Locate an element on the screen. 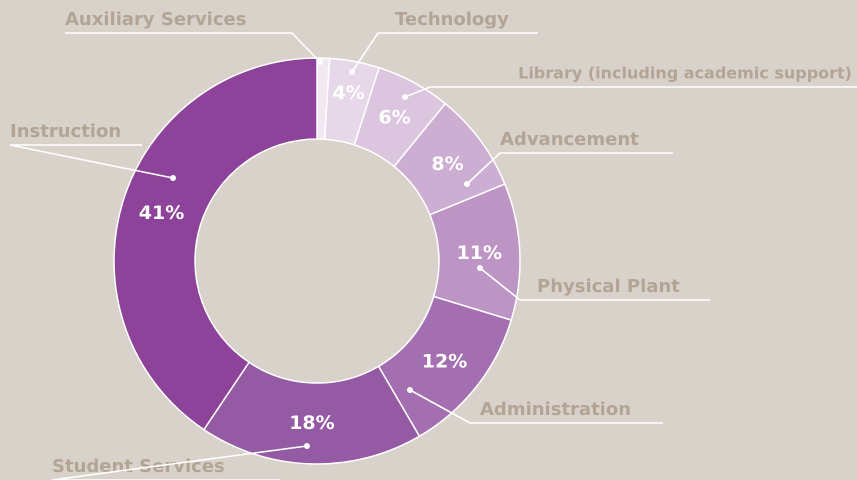 The image size is (857, 480). value-label: 6% is located at coordinates (394, 118).